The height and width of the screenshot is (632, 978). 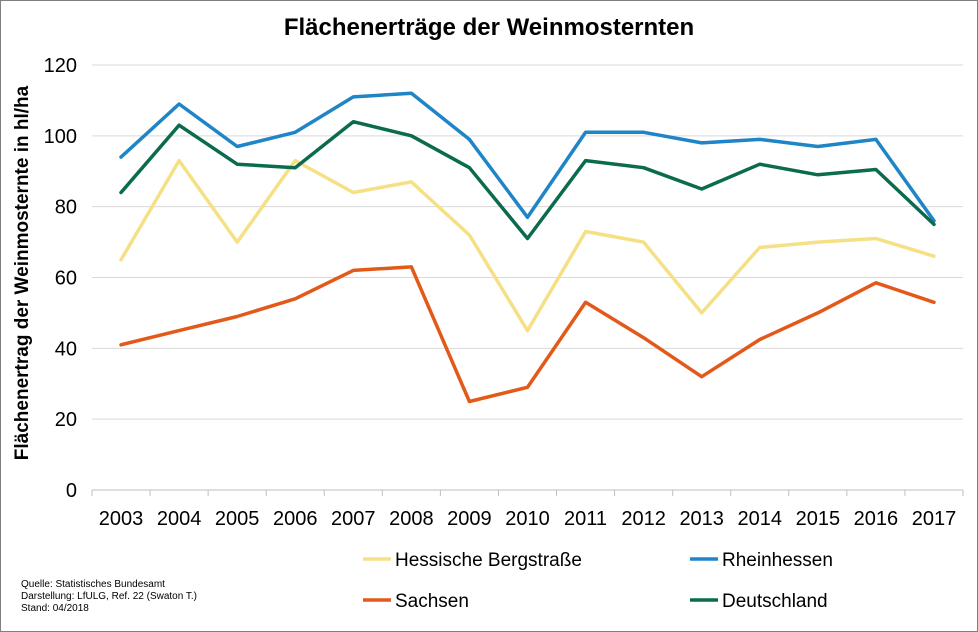 I want to click on x-tick-label: 2005, so click(x=237, y=519).